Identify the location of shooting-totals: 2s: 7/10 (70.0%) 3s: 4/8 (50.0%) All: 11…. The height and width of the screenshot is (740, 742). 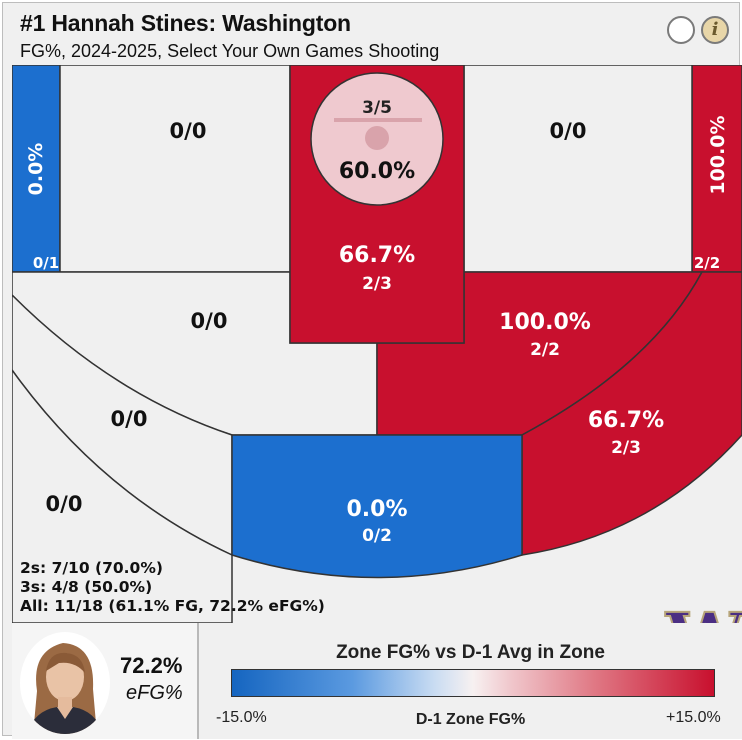
(172, 587).